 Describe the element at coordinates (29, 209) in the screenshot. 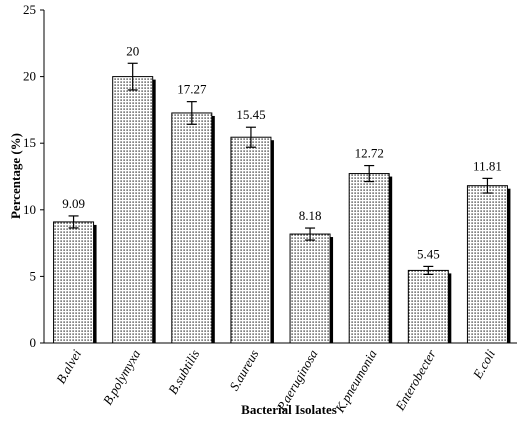

I see `y-tick-label: 10` at that location.